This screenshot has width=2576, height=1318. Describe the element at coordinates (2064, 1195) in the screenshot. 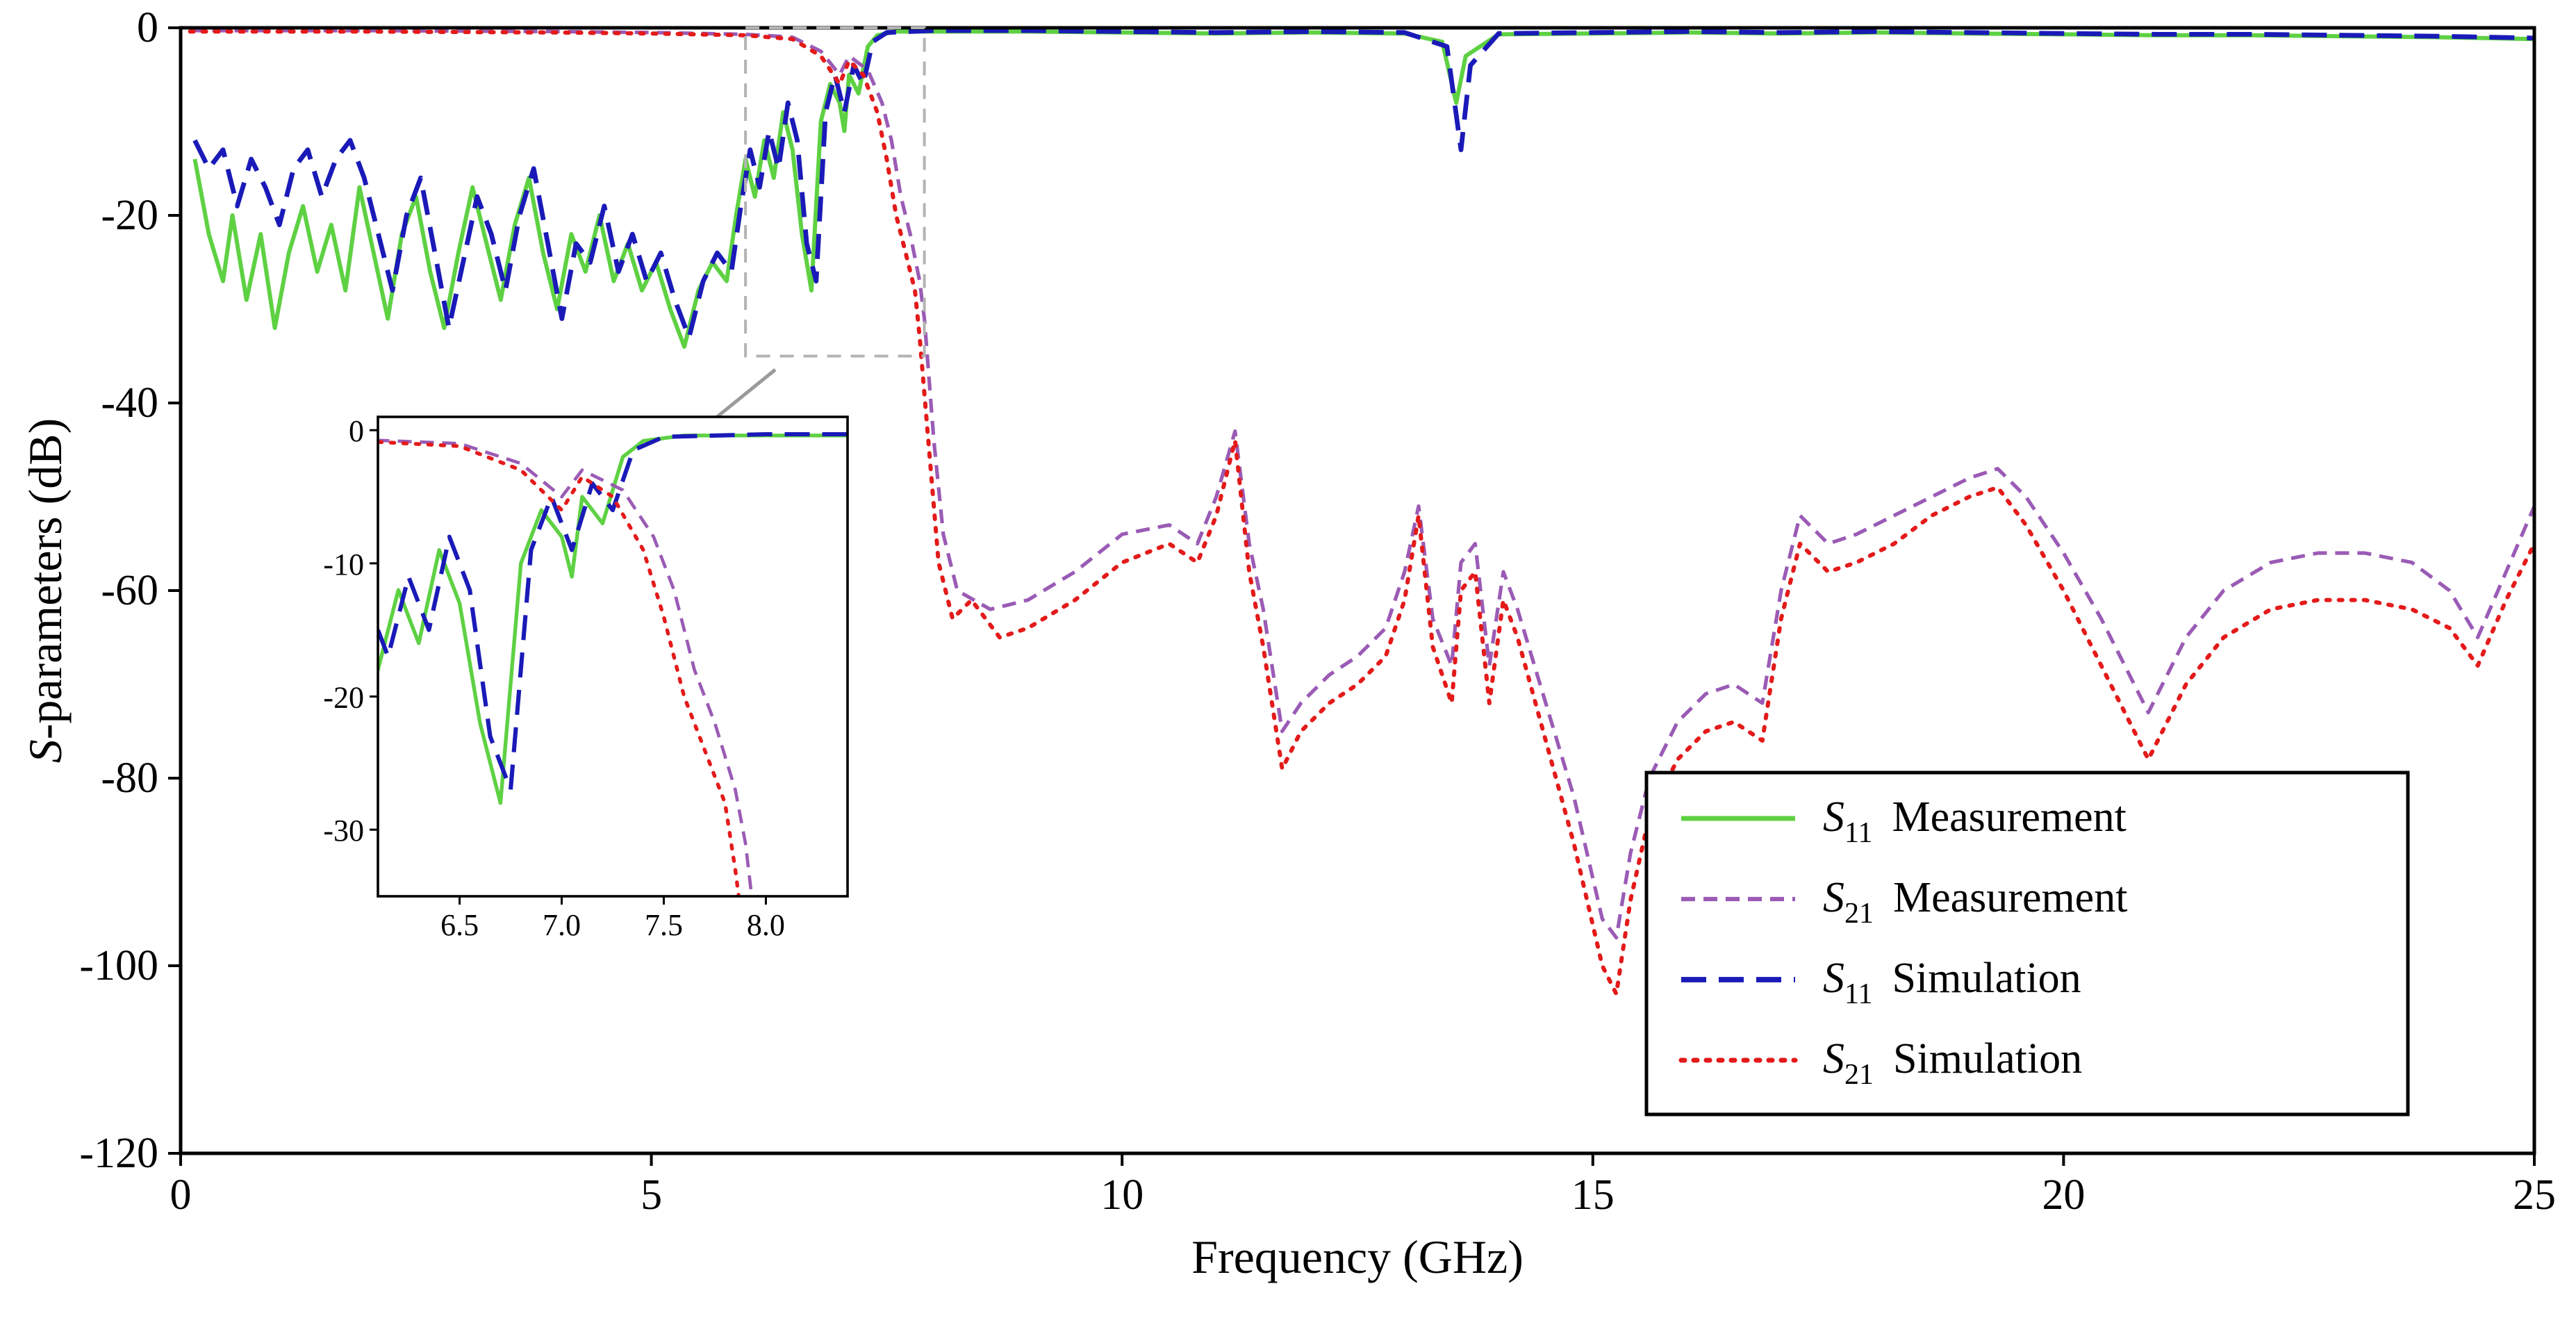

I see `x-tick-label-20: 20` at that location.